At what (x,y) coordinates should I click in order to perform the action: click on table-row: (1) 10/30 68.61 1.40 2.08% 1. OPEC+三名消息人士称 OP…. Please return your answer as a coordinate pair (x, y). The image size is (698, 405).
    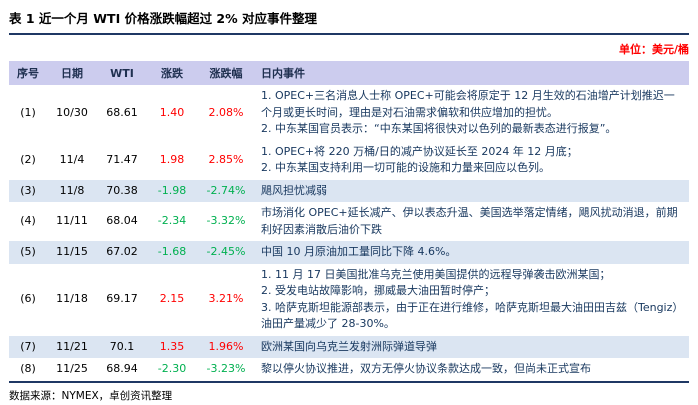
    Looking at the image, I should click on (349, 113).